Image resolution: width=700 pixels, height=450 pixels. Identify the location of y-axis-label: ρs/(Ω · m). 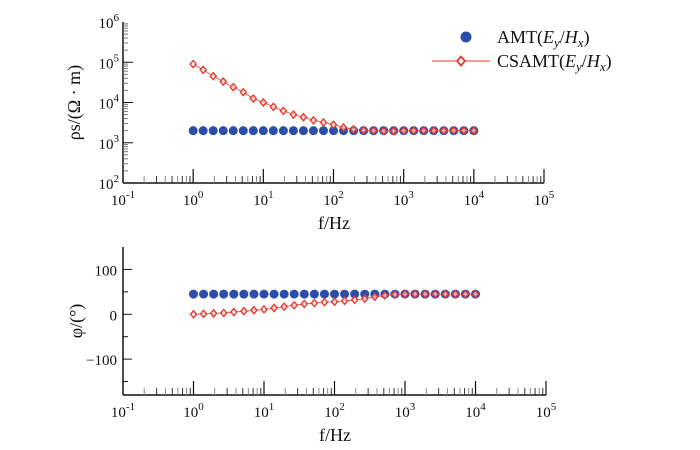
(74, 102).